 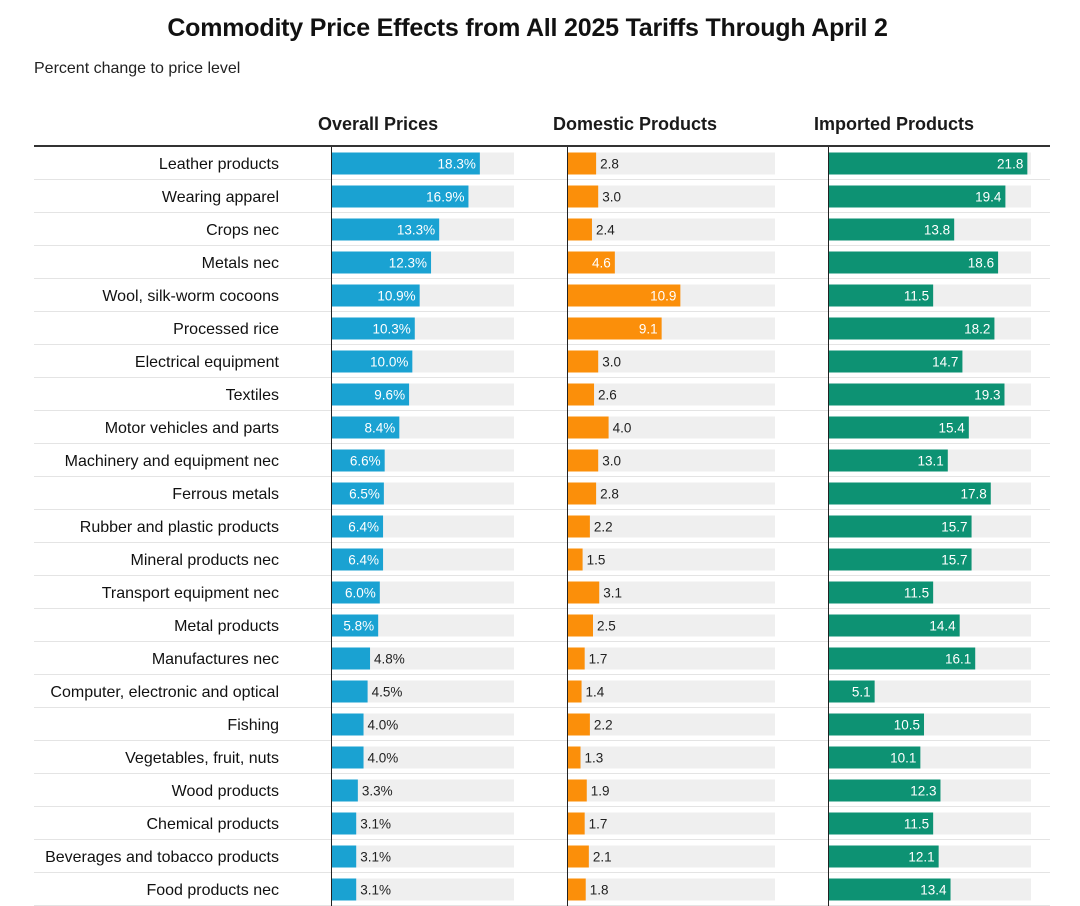 I want to click on bar-domestic-products-transport-equipment-nec, so click(x=583, y=592).